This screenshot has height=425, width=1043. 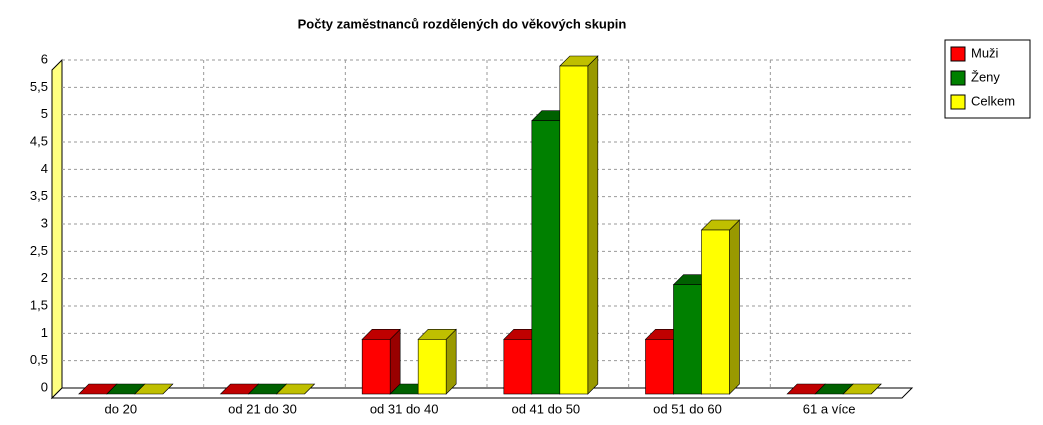 I want to click on left-wall, so click(x=57, y=229).